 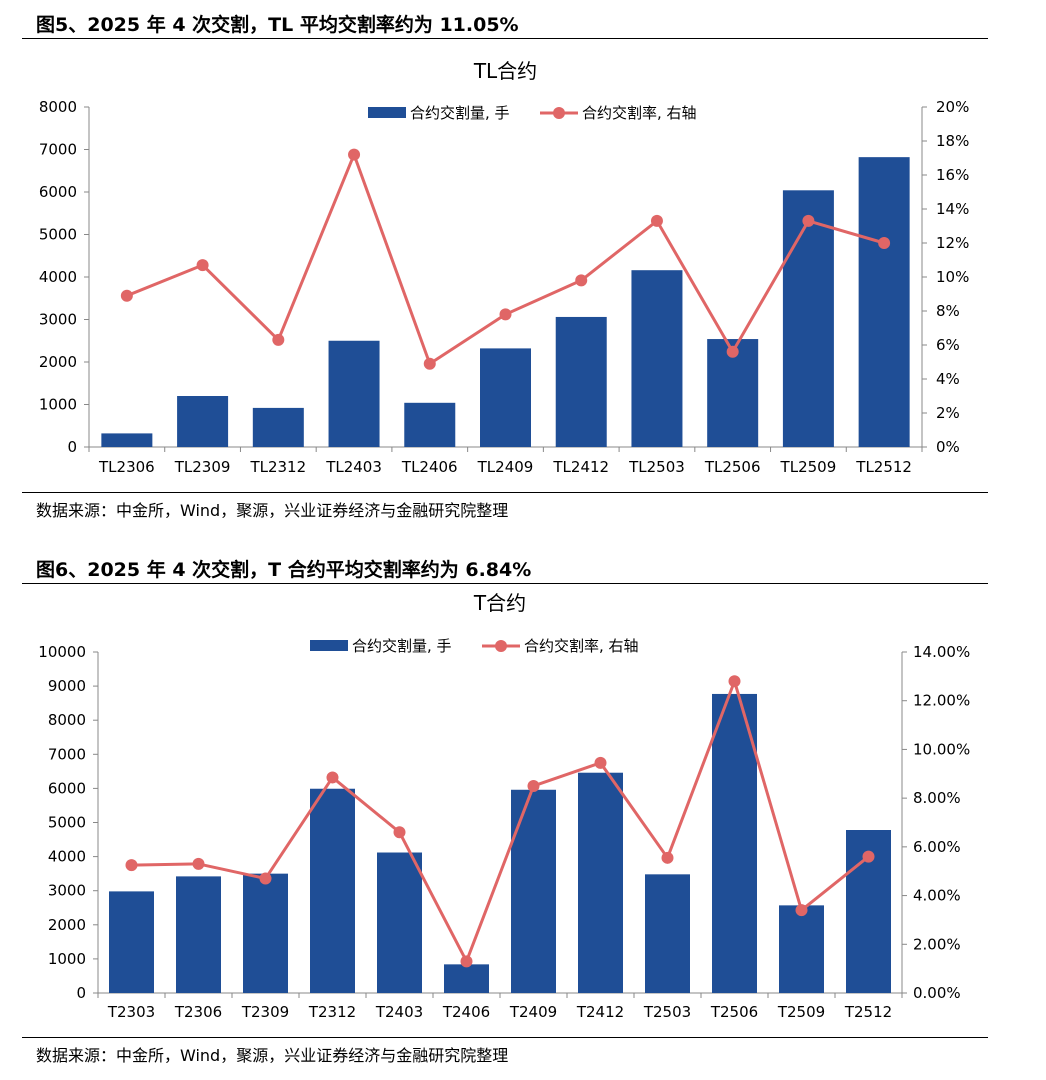 I want to click on figure-6-bottom-rule, so click(x=505, y=1037).